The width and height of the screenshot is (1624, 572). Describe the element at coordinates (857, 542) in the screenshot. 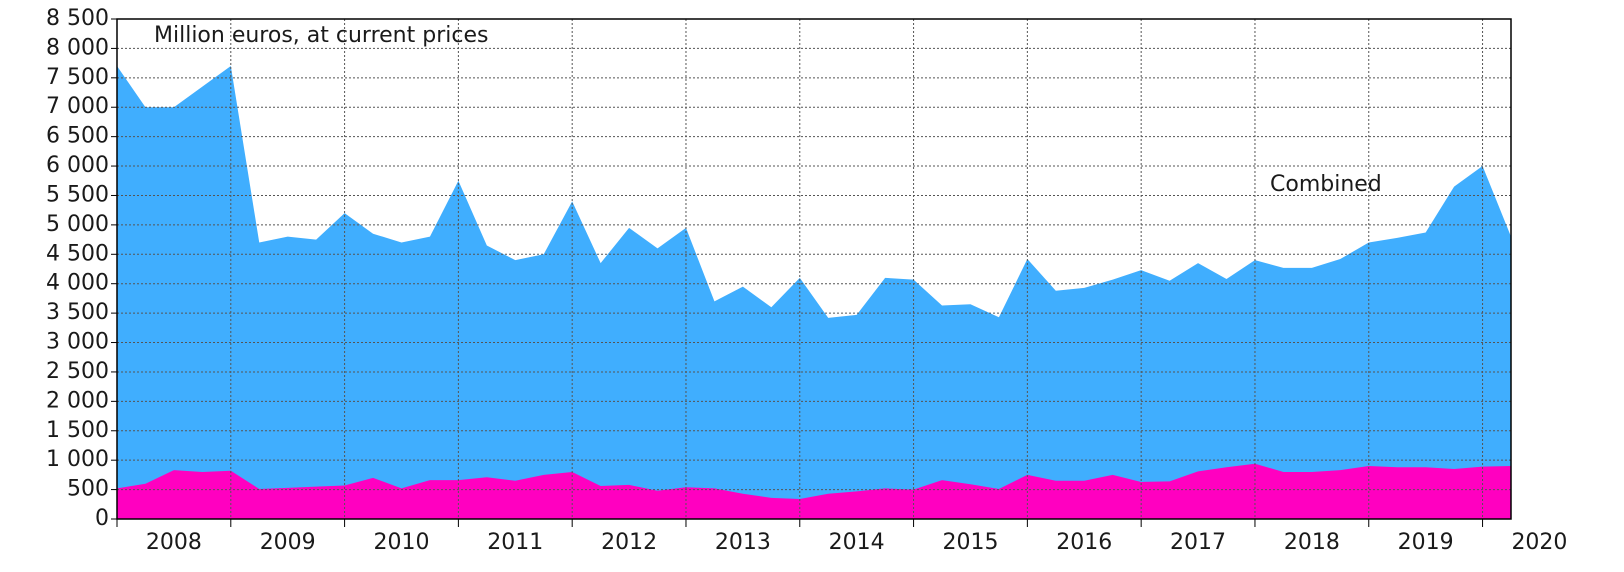

I see `x-tick-label: 2014` at that location.